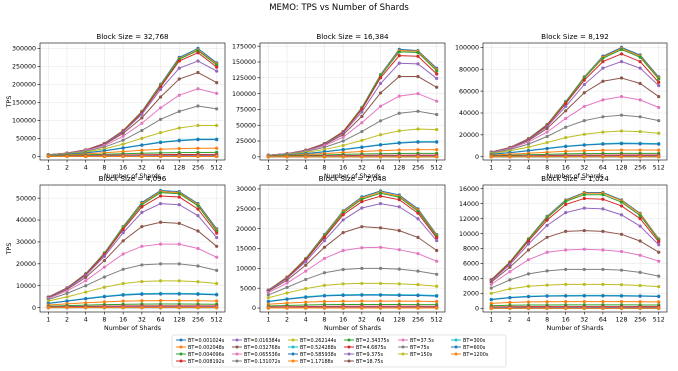 The image size is (678, 371). I want to click on series-BT=0.131072s, so click(132, 282).